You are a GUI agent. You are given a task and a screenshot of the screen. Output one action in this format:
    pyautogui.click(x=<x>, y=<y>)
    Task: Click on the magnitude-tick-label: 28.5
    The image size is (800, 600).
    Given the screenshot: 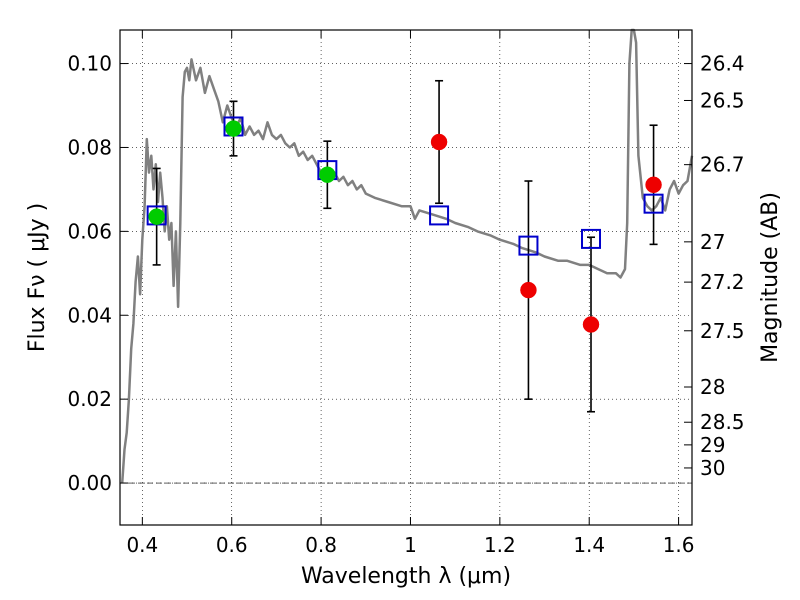 What is the action you would take?
    pyautogui.click(x=722, y=422)
    